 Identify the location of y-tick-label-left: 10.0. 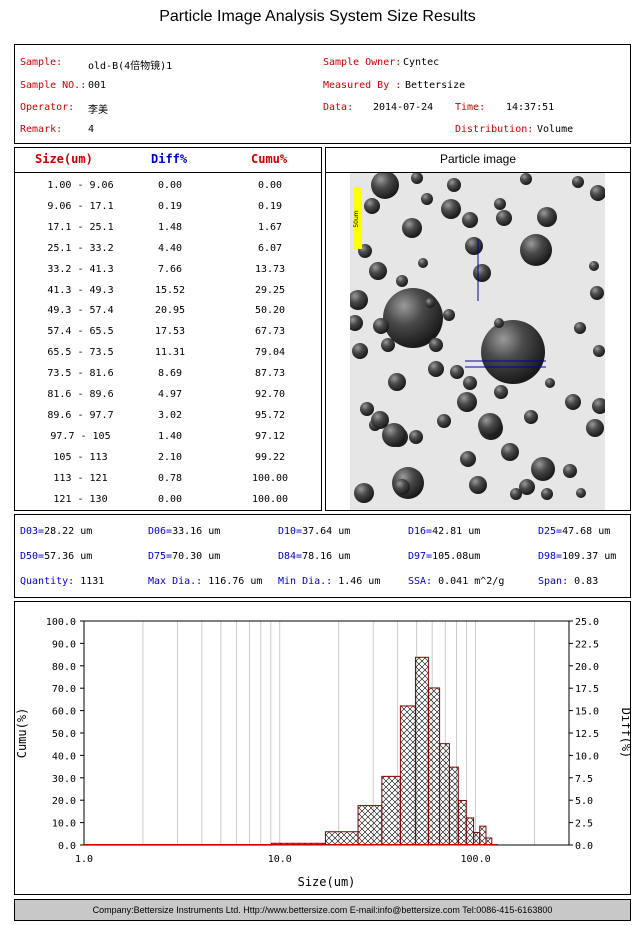
(64, 824).